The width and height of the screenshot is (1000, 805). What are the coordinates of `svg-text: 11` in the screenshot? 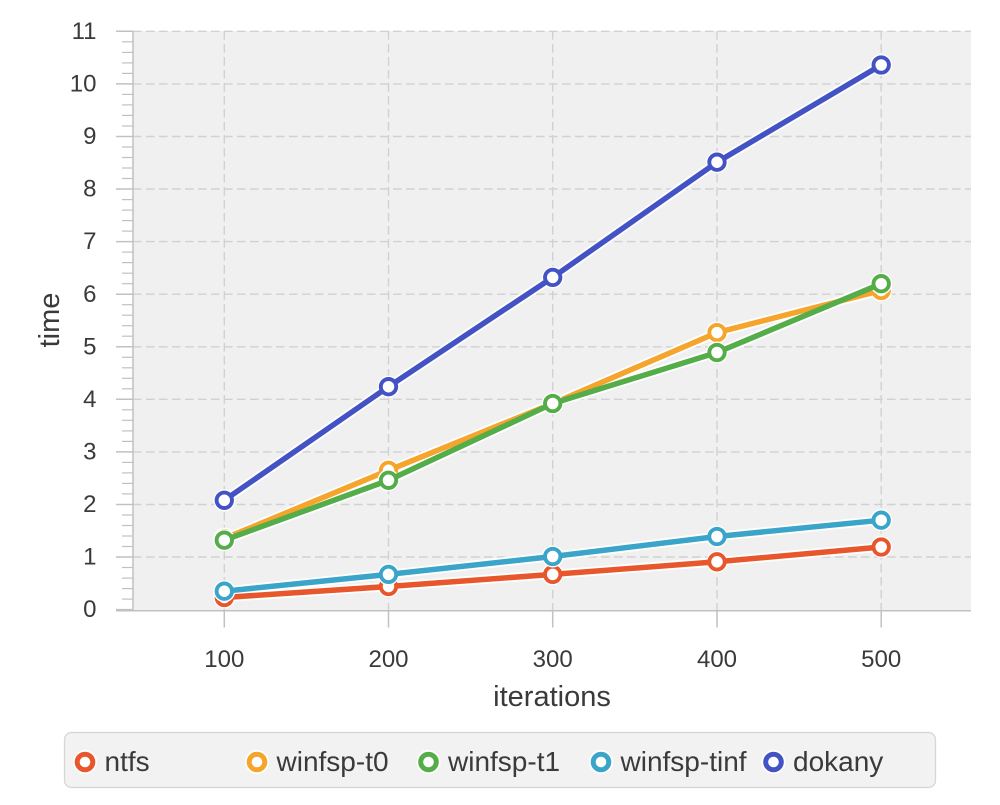 It's located at (84, 31).